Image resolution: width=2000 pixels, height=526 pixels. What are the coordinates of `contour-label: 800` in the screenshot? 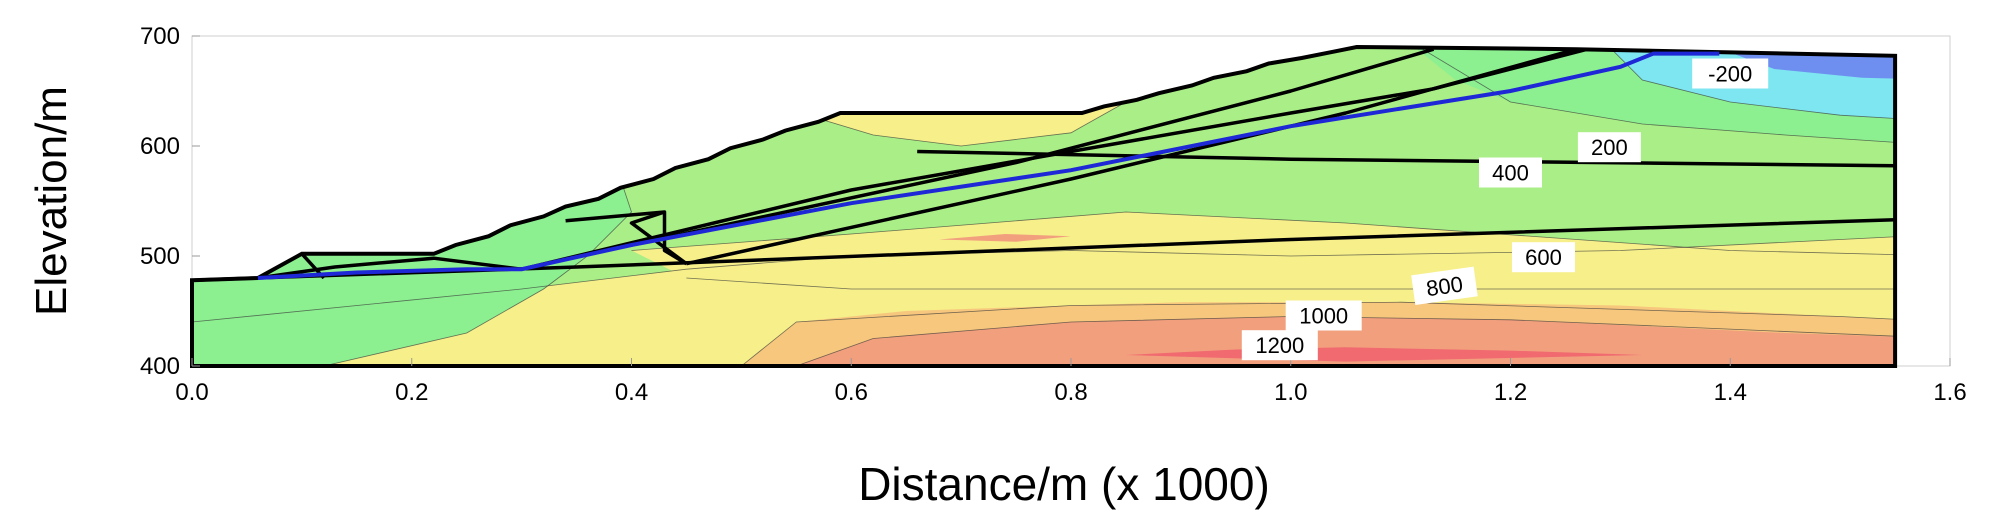 It's located at (1444, 286).